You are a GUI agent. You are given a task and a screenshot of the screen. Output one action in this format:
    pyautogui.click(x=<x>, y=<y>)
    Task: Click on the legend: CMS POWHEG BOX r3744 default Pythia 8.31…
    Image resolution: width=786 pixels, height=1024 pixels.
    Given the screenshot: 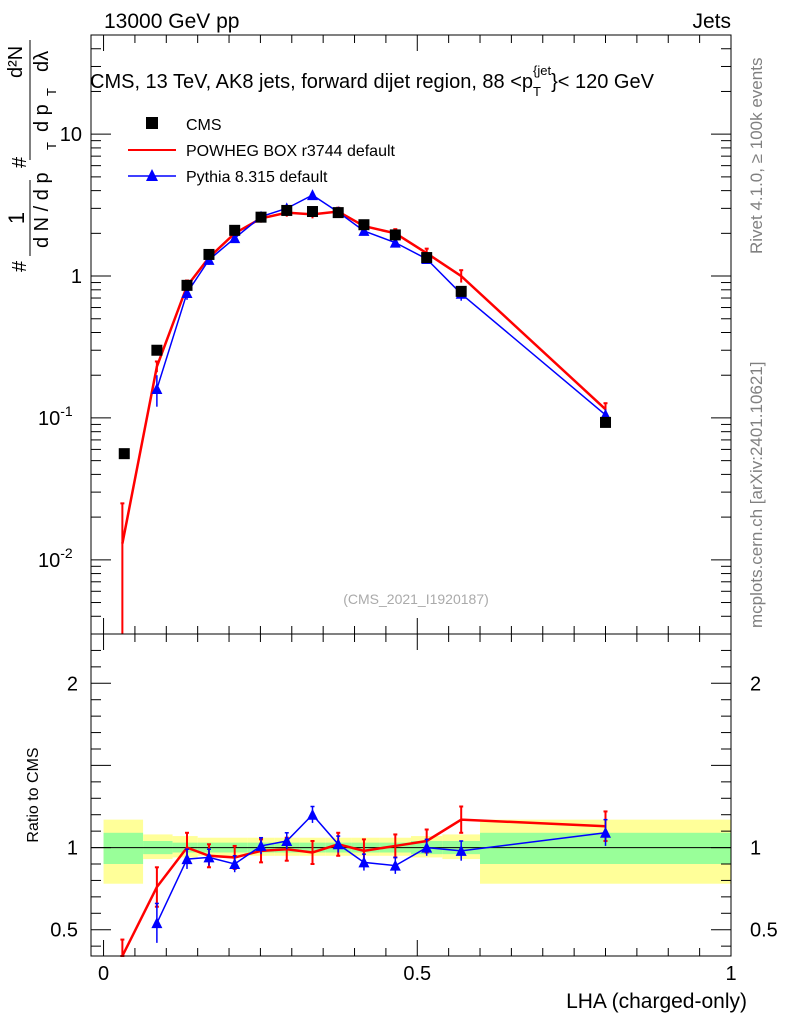 What is the action you would take?
    pyautogui.click(x=262, y=151)
    